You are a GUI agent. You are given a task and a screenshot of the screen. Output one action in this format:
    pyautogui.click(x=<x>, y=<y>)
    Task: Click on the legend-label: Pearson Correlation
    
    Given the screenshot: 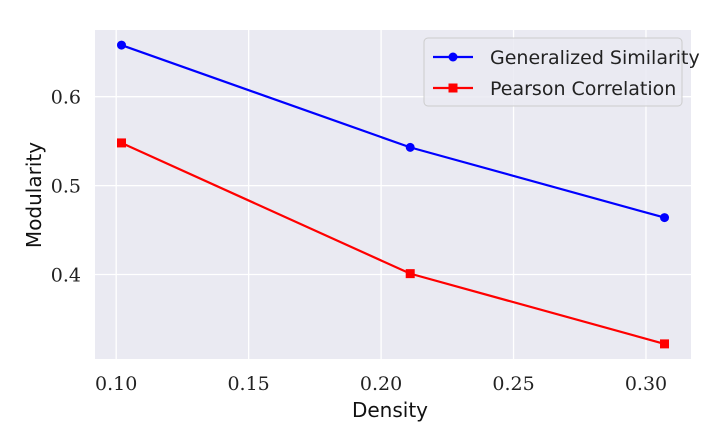 What is the action you would take?
    pyautogui.click(x=583, y=89)
    